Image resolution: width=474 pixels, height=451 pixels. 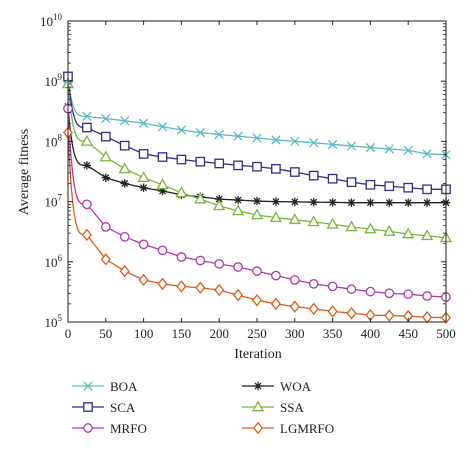 I want to click on legend-item-mrfo: MRFO, so click(x=109, y=428).